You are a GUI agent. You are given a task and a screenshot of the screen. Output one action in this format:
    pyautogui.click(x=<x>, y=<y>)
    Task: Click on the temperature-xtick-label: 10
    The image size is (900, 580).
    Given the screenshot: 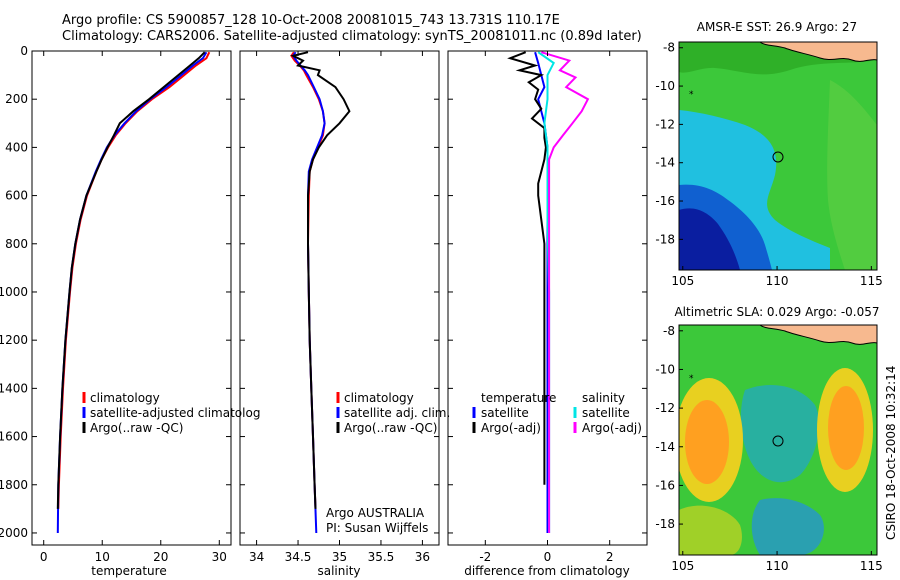 What is the action you would take?
    pyautogui.click(x=102, y=557)
    